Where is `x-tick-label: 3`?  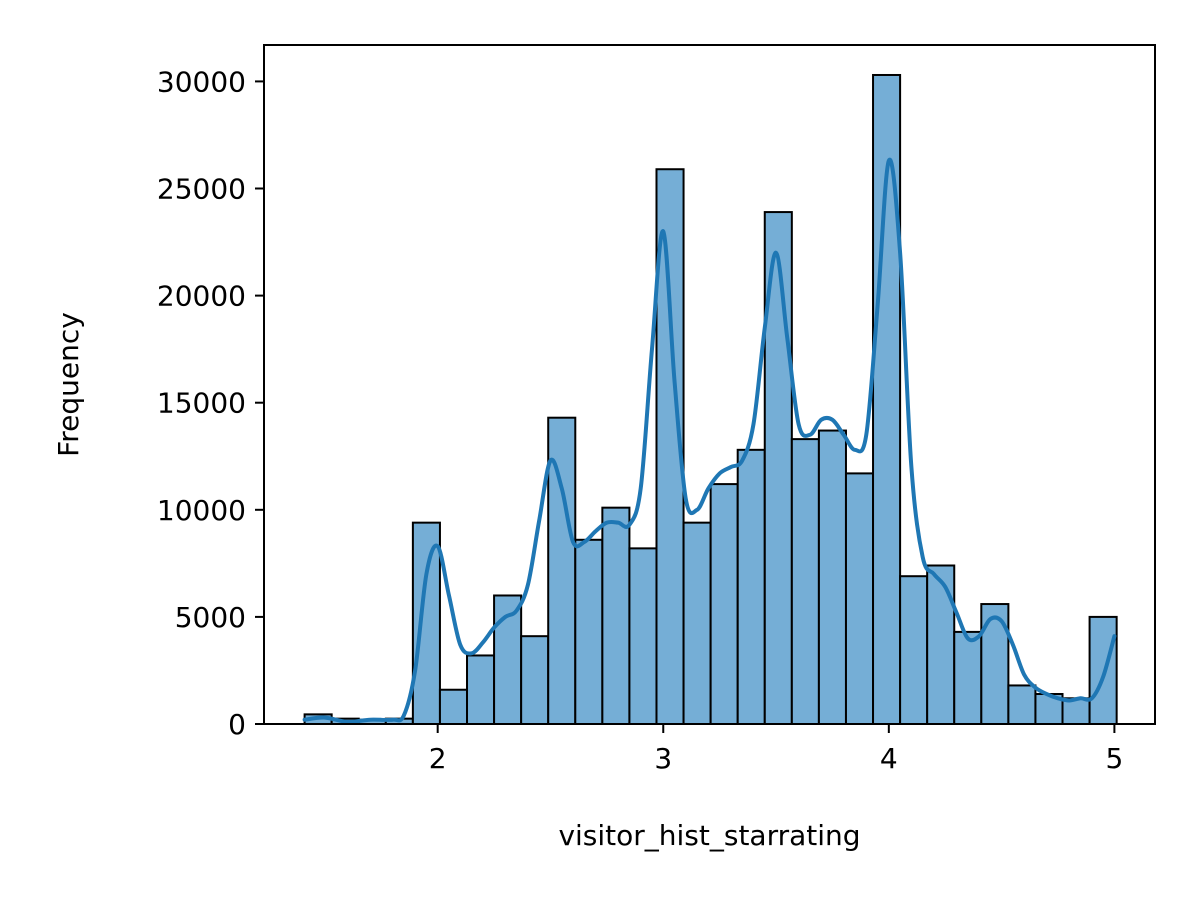
x-tick-label: 3 is located at coordinates (663, 758).